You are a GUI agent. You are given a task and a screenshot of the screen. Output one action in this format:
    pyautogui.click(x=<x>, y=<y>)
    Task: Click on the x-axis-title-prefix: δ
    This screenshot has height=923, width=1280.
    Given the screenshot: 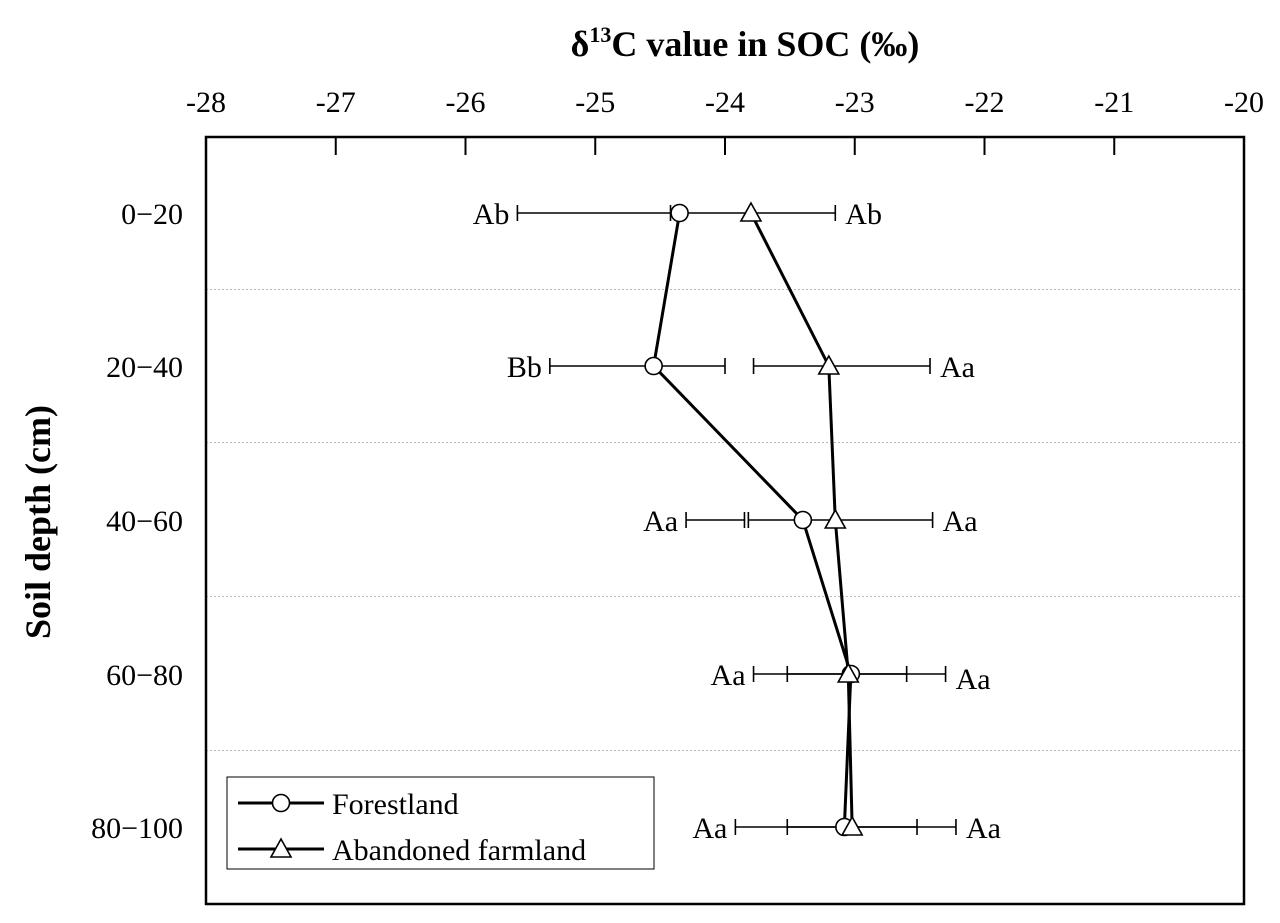 What is the action you would take?
    pyautogui.click(x=580, y=44)
    